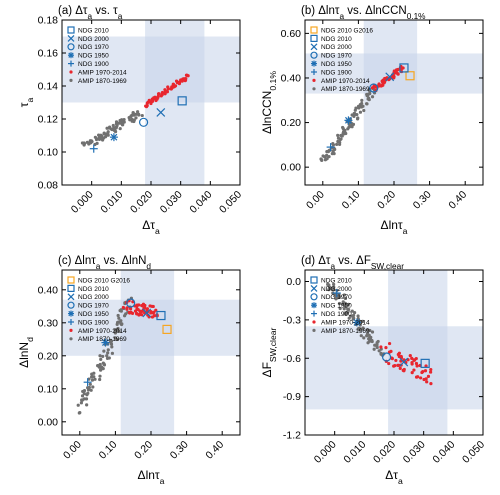 Image resolution: width=500 pixels, height=495 pixels. Describe the element at coordinates (386, 357) in the screenshot. I see `ndg-marker-circle` at that location.